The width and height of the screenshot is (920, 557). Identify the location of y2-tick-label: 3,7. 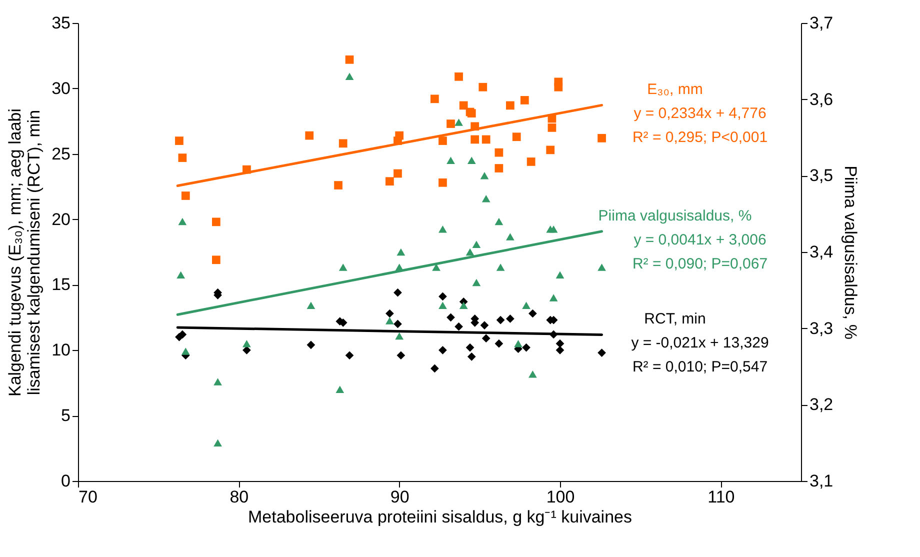
(822, 23).